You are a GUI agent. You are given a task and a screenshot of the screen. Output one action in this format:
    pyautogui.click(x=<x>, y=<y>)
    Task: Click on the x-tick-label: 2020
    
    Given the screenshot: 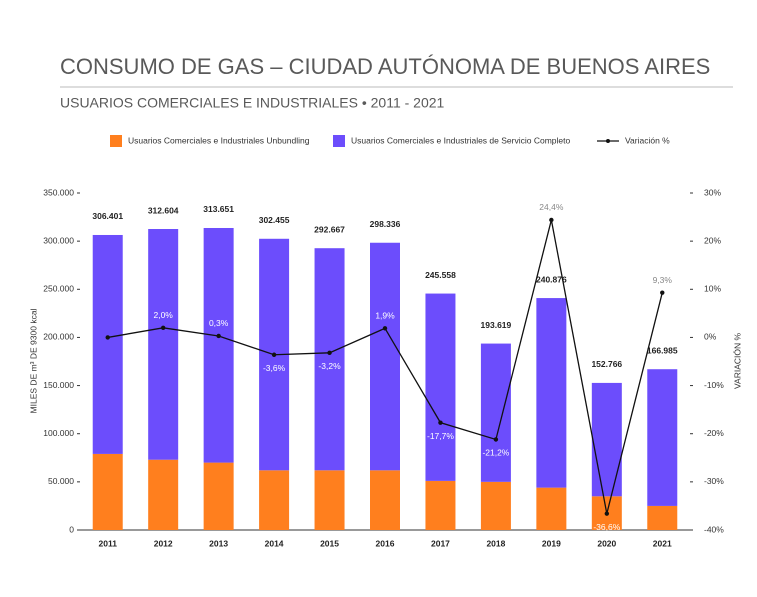 What is the action you would take?
    pyautogui.click(x=606, y=543)
    